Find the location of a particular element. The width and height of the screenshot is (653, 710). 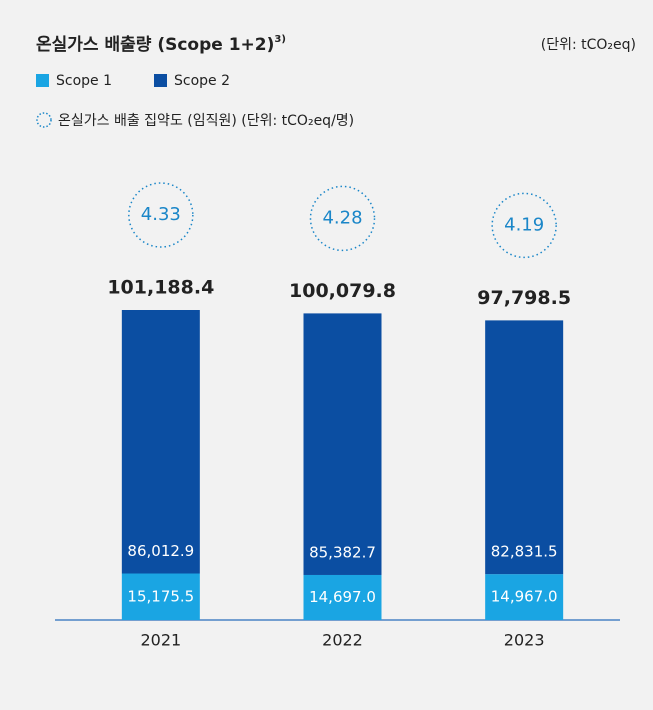

intensity-label: 4.33 is located at coordinates (161, 214).